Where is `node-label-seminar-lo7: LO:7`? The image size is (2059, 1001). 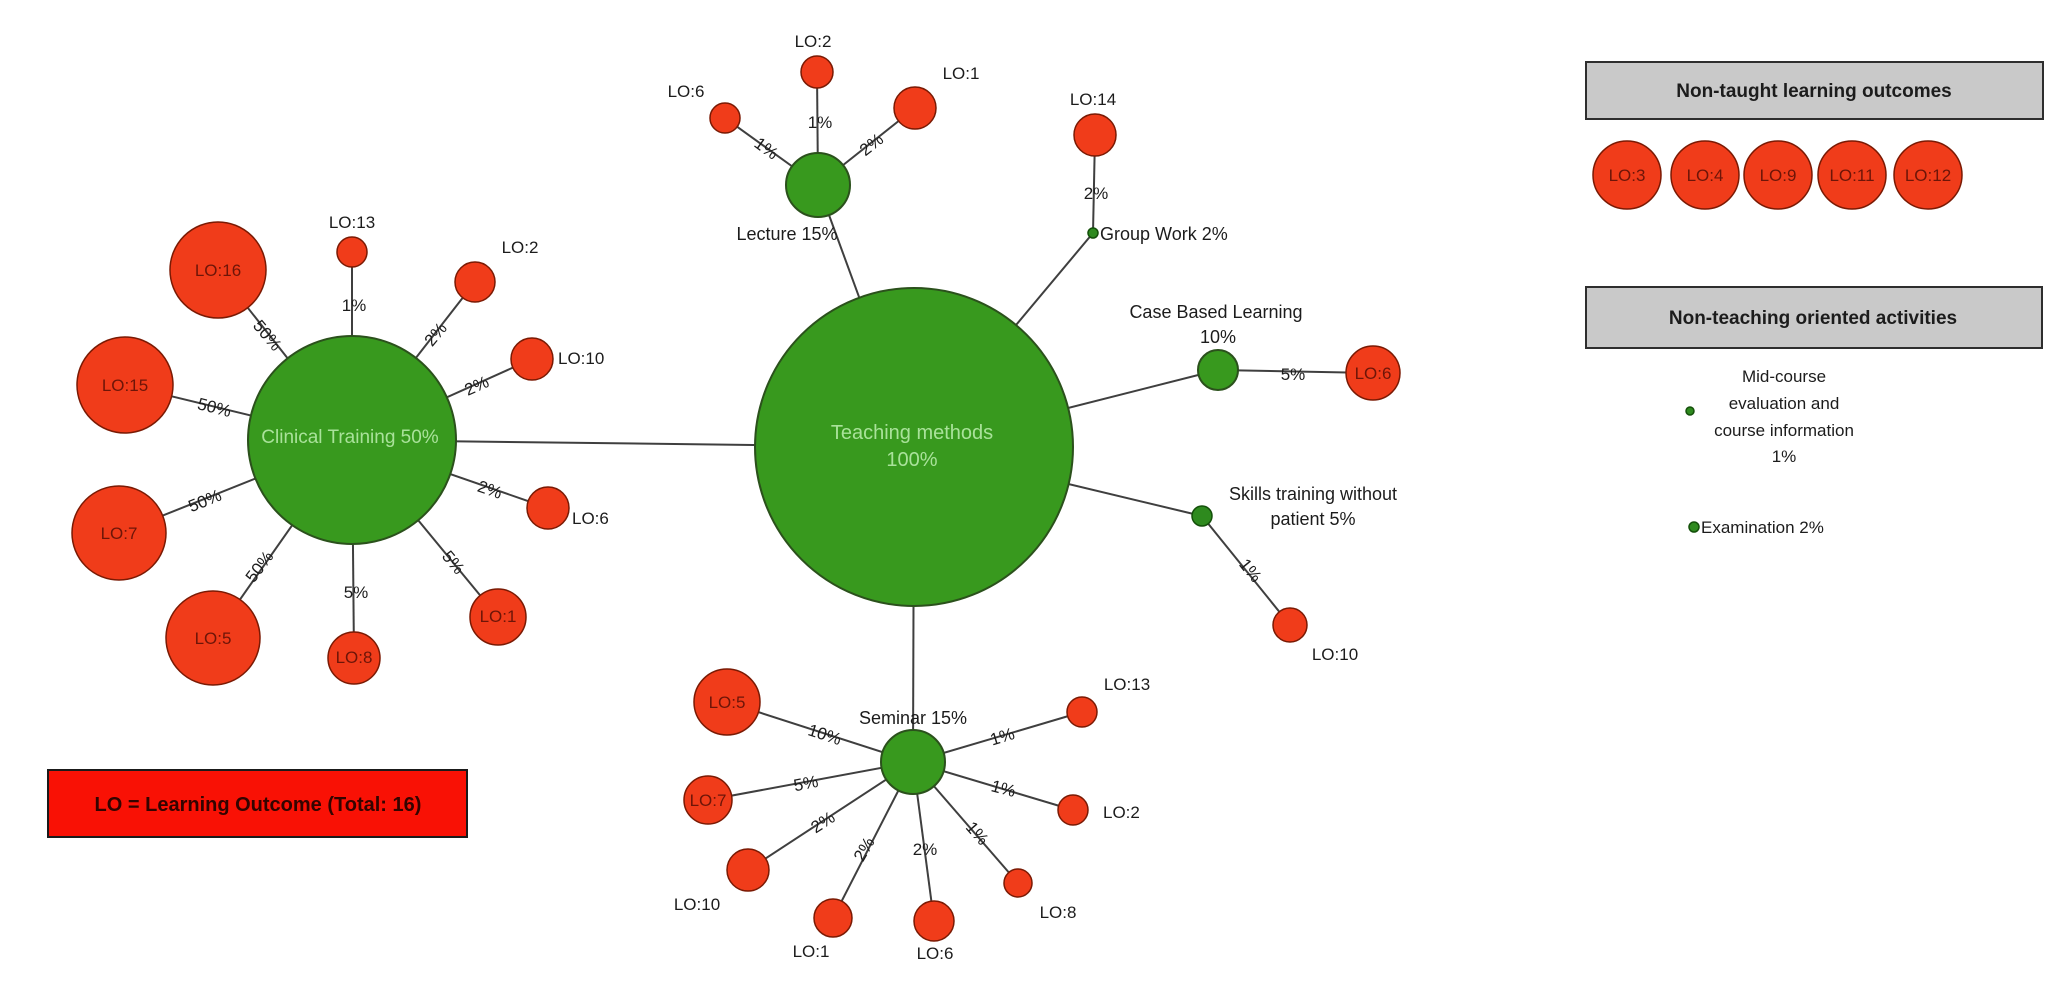 node-label-seminar-lo7: LO:7 is located at coordinates (708, 800).